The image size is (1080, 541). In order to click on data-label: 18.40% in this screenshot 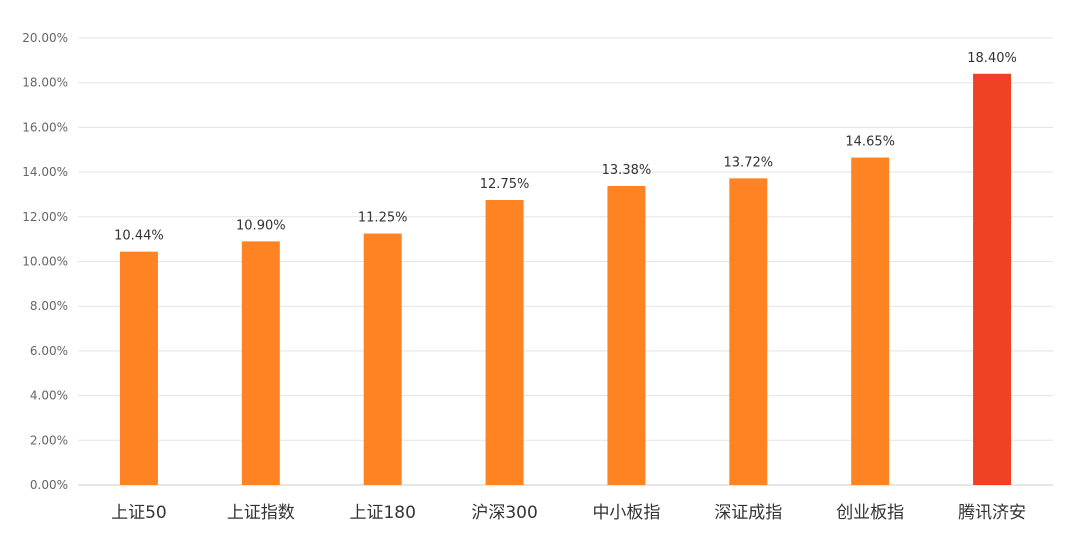, I will do `click(992, 58)`.